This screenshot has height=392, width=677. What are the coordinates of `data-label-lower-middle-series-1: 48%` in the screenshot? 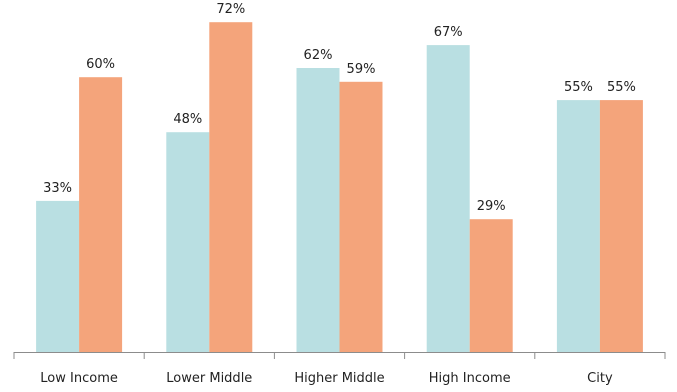 It's located at (187, 119).